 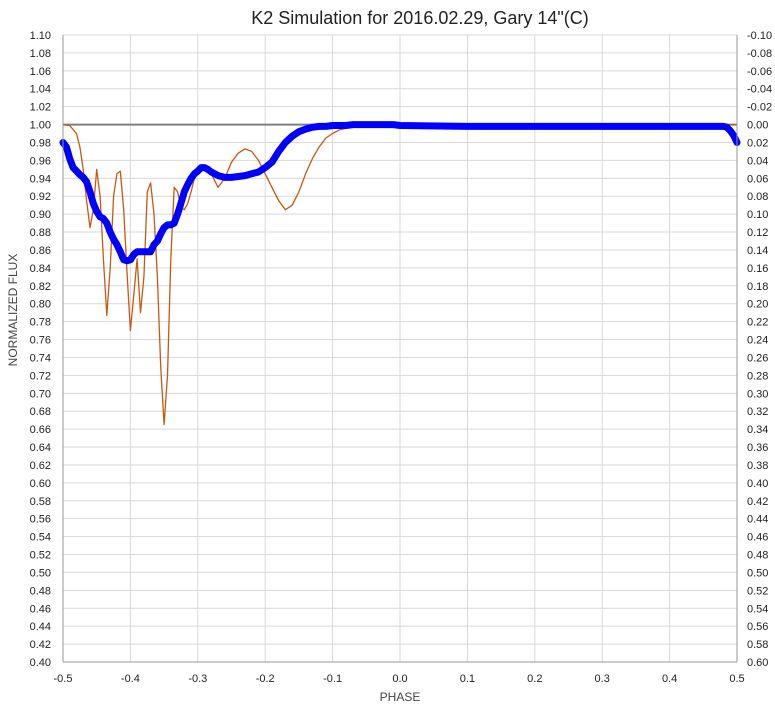 I want to click on y-tick-label: 0.64, so click(x=40, y=448).